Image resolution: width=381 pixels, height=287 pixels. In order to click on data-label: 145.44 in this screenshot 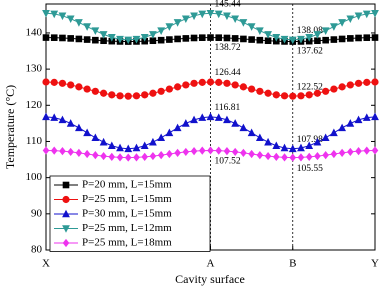, I will do `click(228, 4)`.